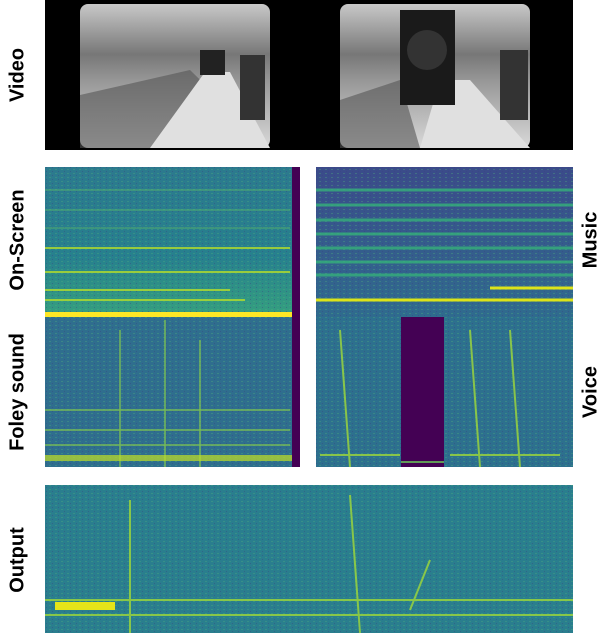 The width and height of the screenshot is (605, 642). I want to click on pad-strip, so click(296, 317).